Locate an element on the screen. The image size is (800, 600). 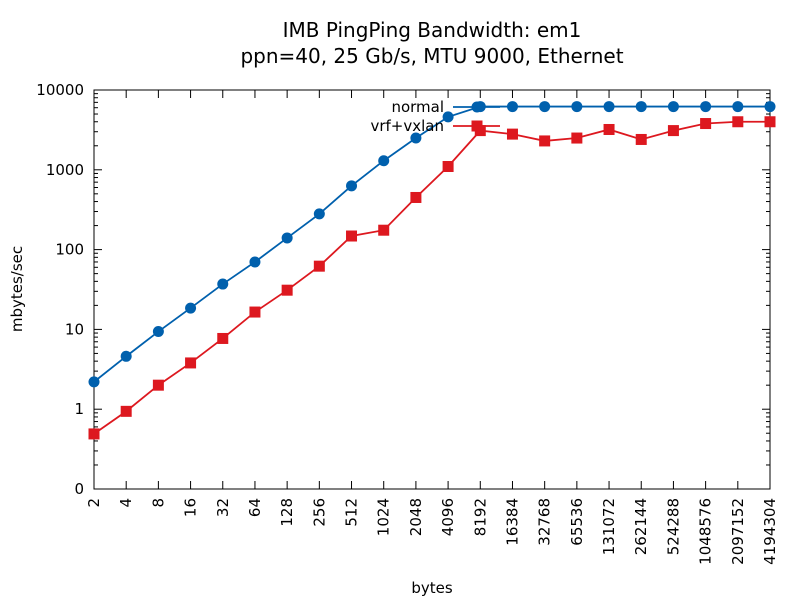
x-tick-label: 131072 is located at coordinates (609, 526).